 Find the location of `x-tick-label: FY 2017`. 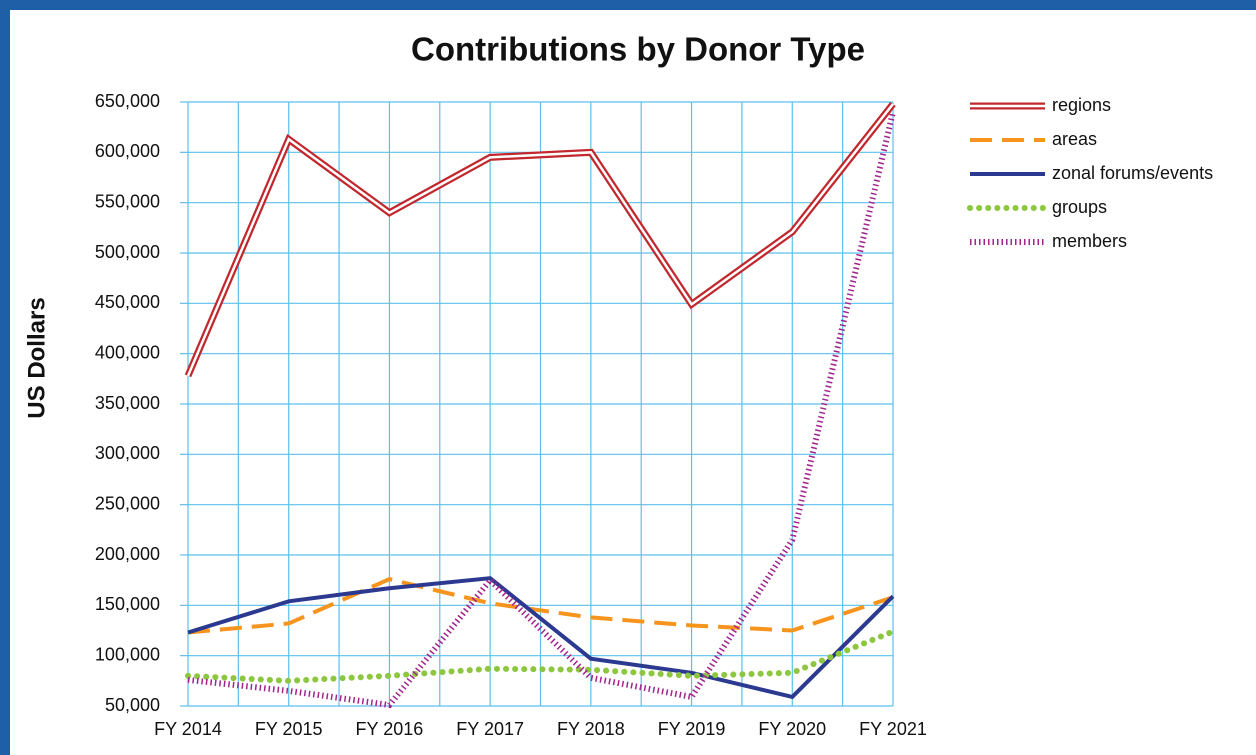

x-tick-label: FY 2017 is located at coordinates (490, 729).